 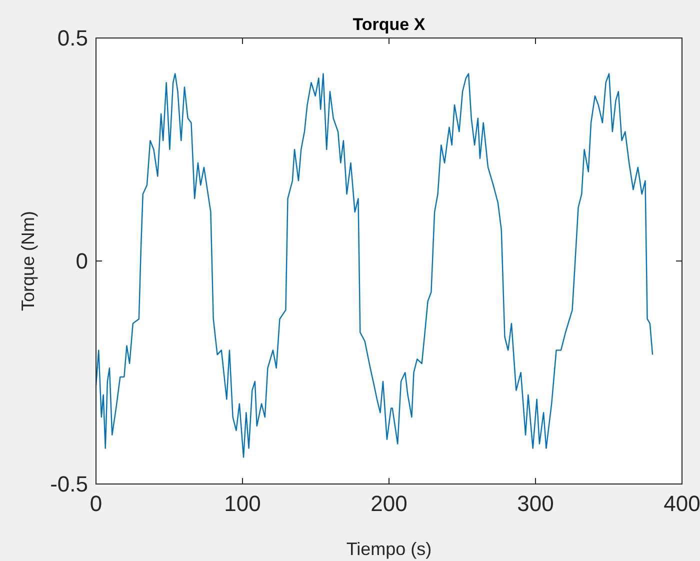 What do you see at coordinates (72, 38) in the screenshot?
I see `y-tick-label: 0.5` at bounding box center [72, 38].